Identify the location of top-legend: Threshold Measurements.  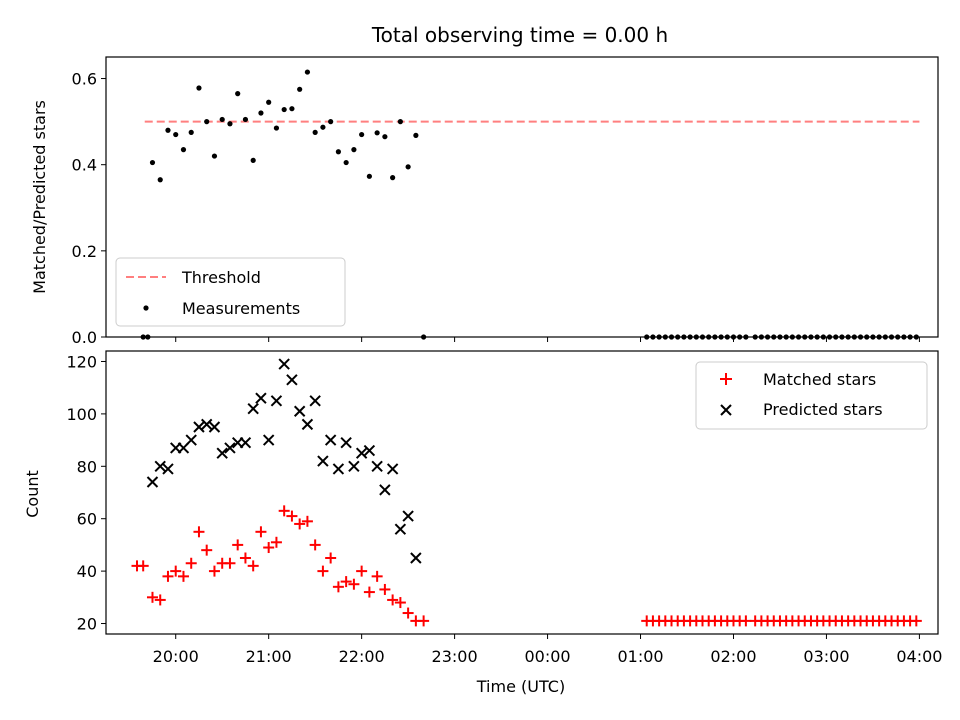
(230, 292).